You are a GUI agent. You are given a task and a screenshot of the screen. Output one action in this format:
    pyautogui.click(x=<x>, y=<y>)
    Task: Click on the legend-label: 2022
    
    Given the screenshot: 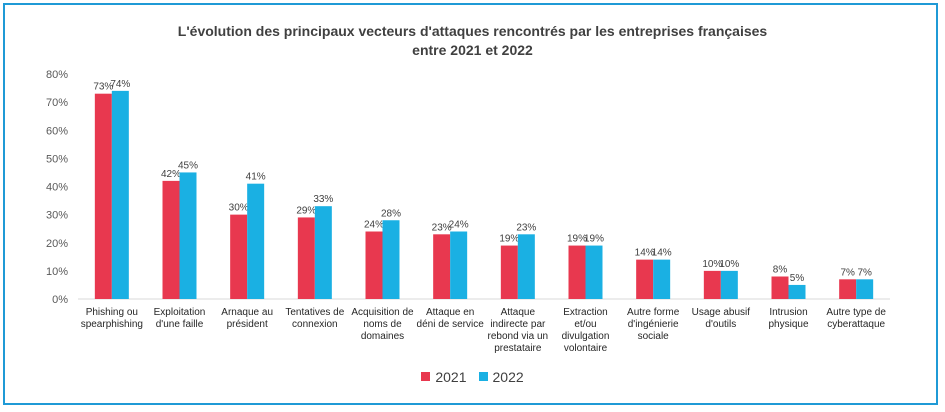 What is the action you would take?
    pyautogui.click(x=508, y=376)
    